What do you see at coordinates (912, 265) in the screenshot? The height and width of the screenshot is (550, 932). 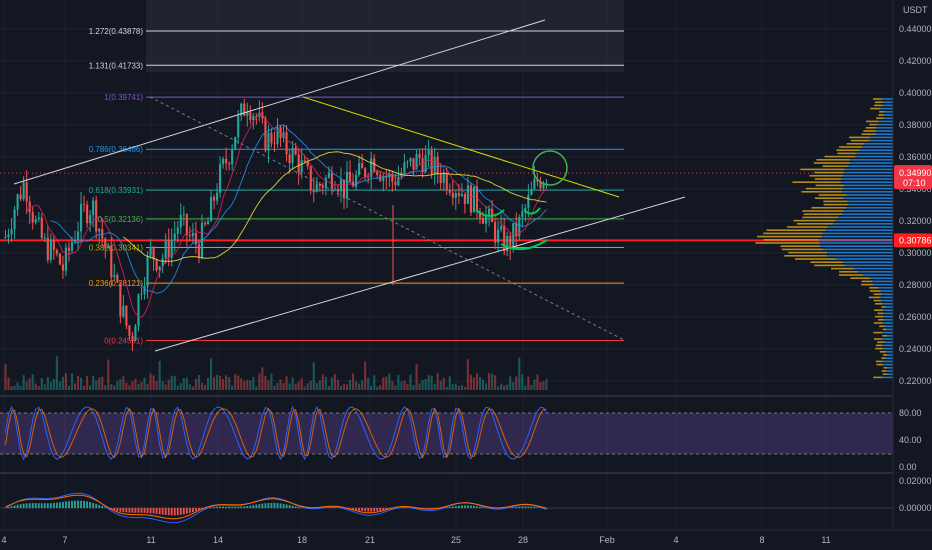 I see `price-axis-bg` at bounding box center [912, 265].